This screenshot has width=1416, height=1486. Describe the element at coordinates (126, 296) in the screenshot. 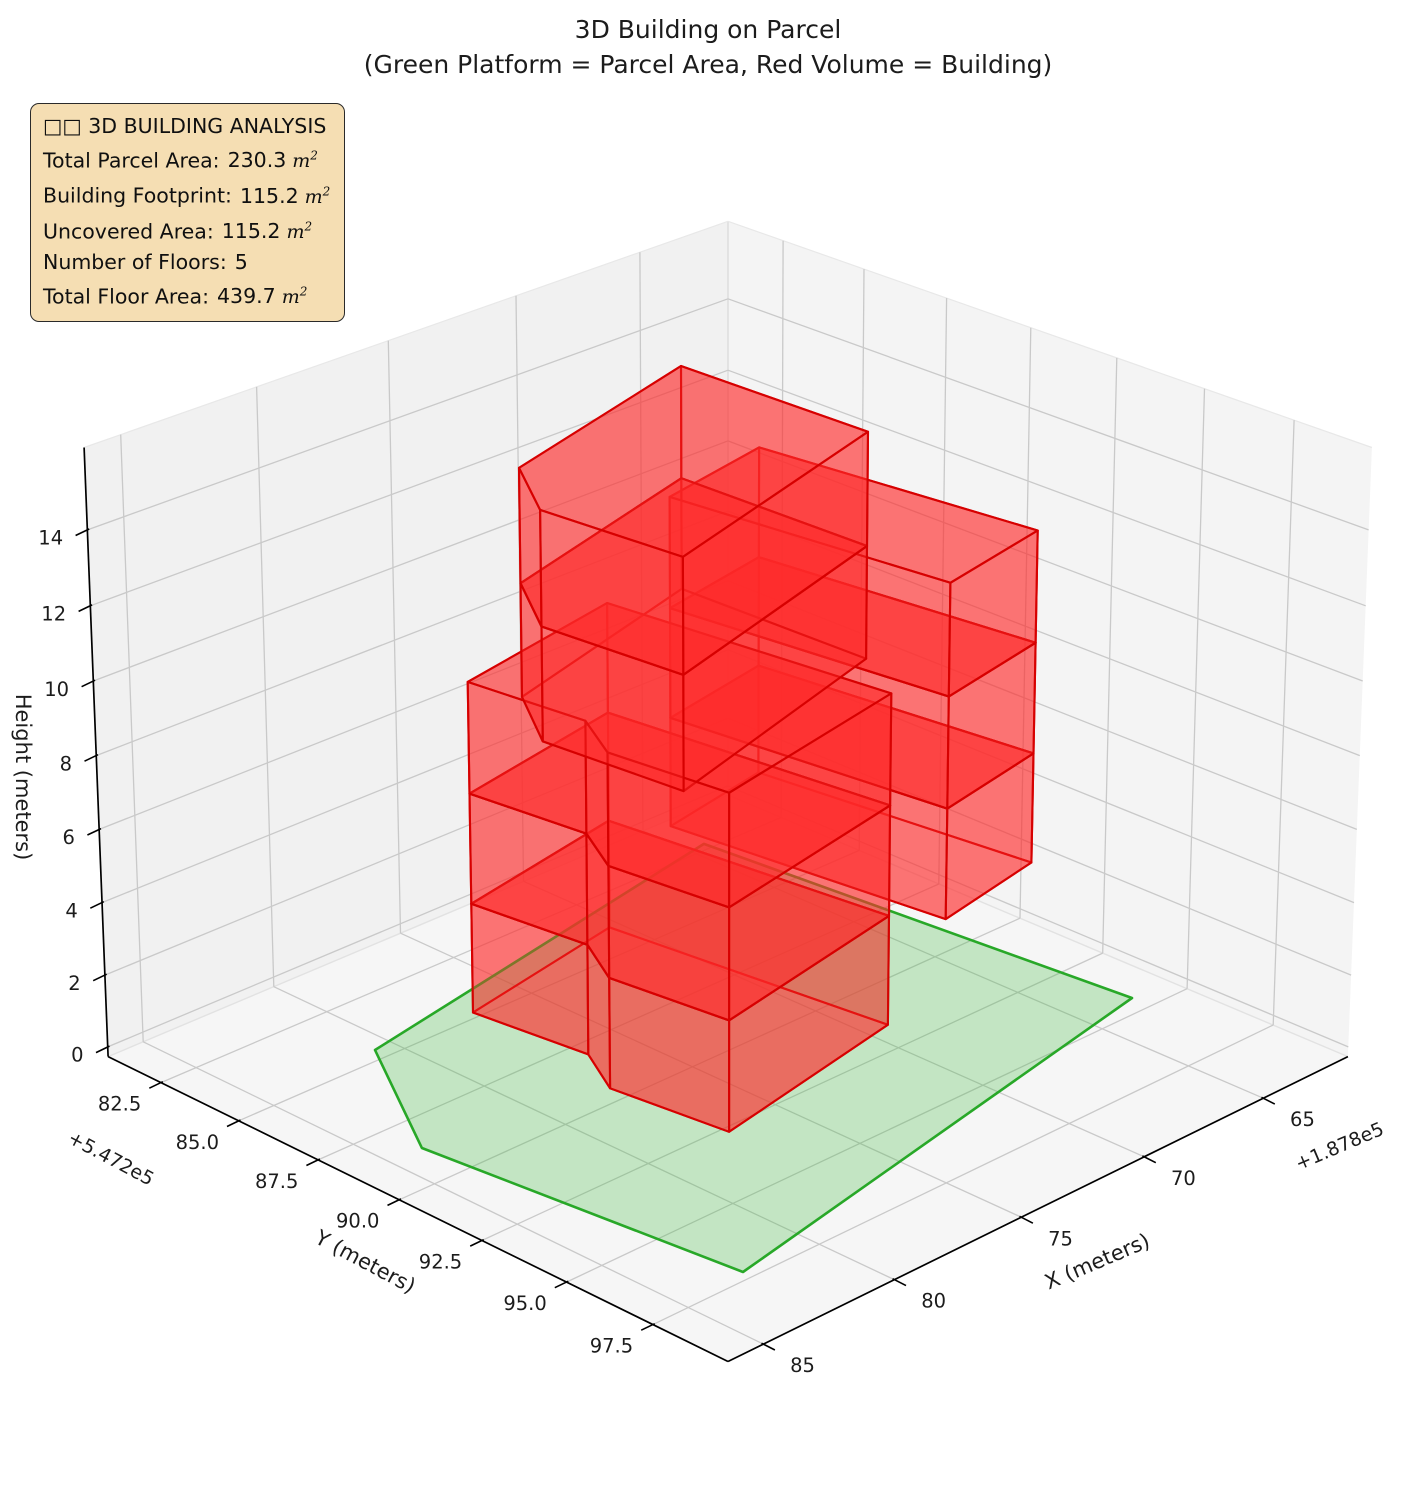

I see `info-label: Total Floor Area:` at that location.